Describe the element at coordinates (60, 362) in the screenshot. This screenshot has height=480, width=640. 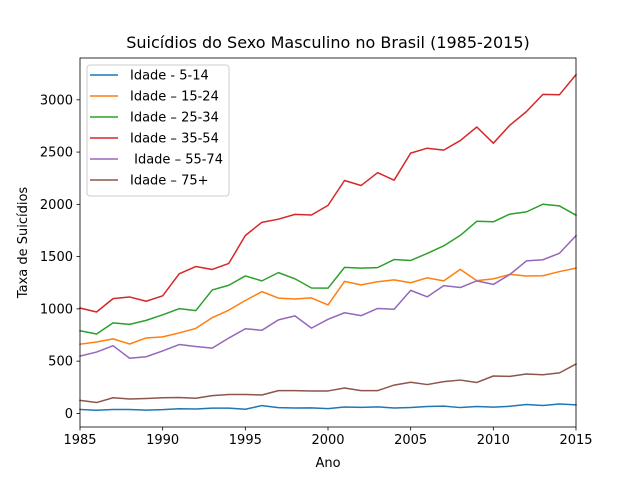
I see `y-tick-label: 500` at that location.